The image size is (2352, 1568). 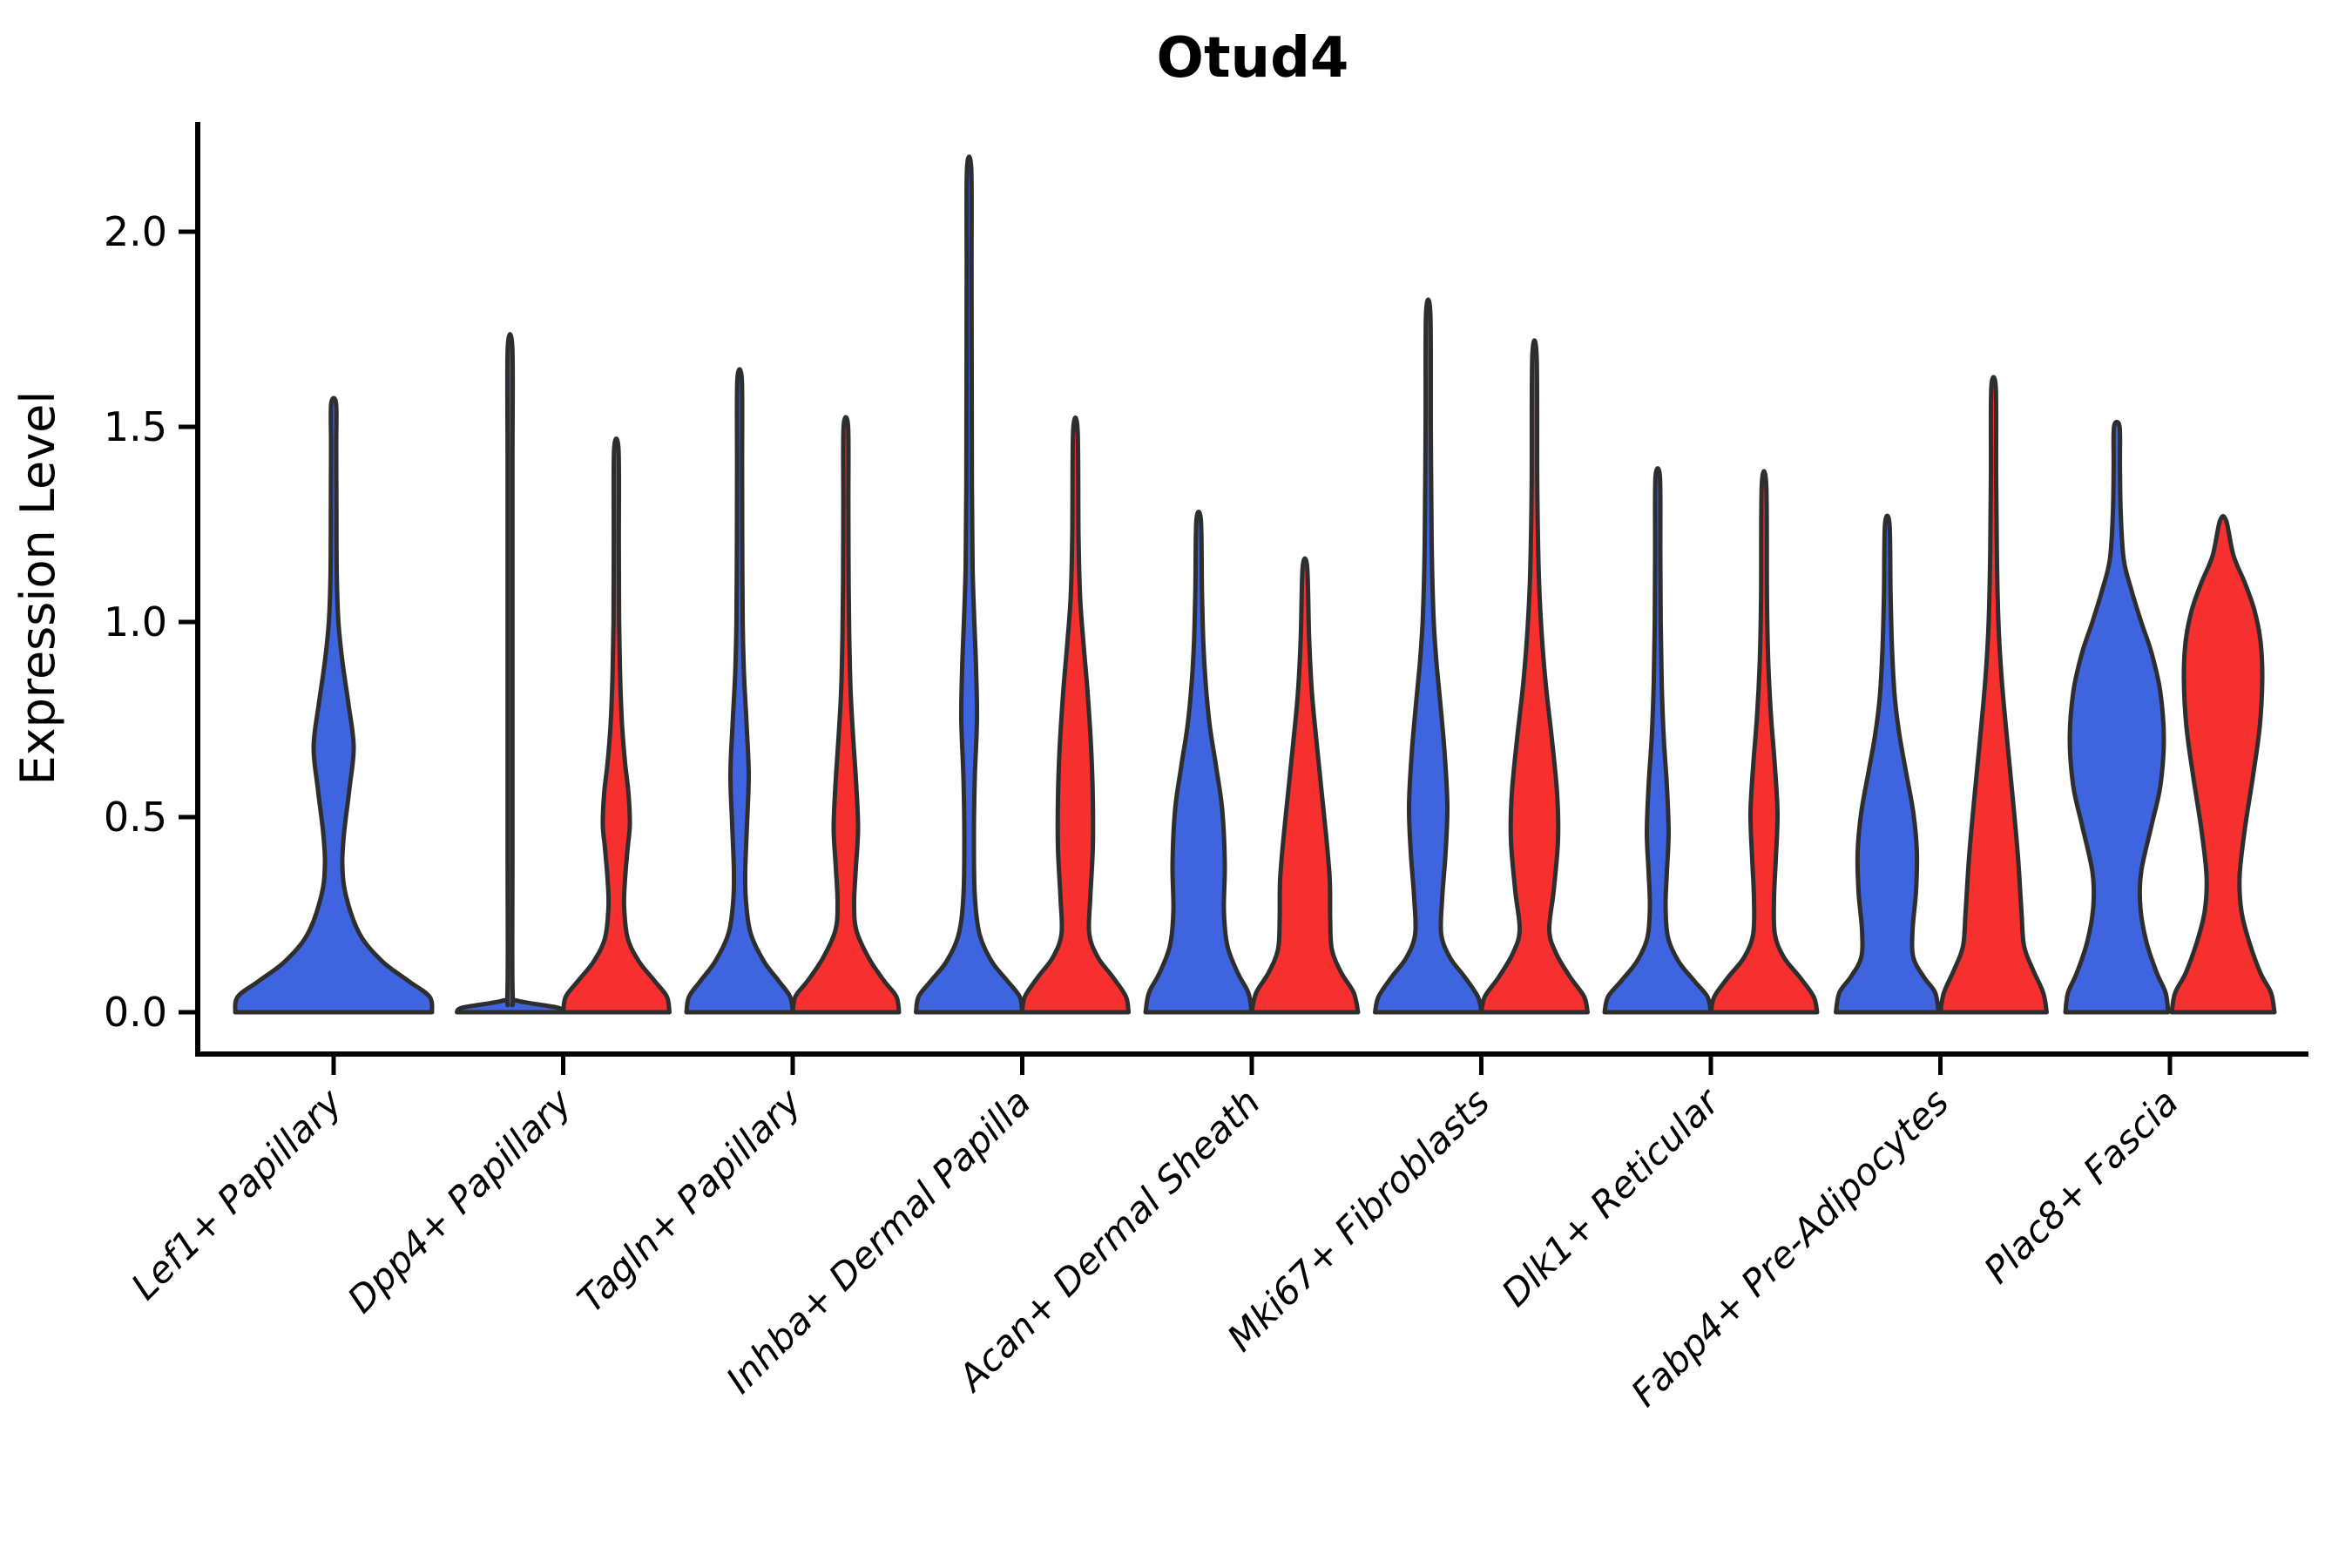 I want to click on violin-plac8-fascia-red, so click(x=2223, y=764).